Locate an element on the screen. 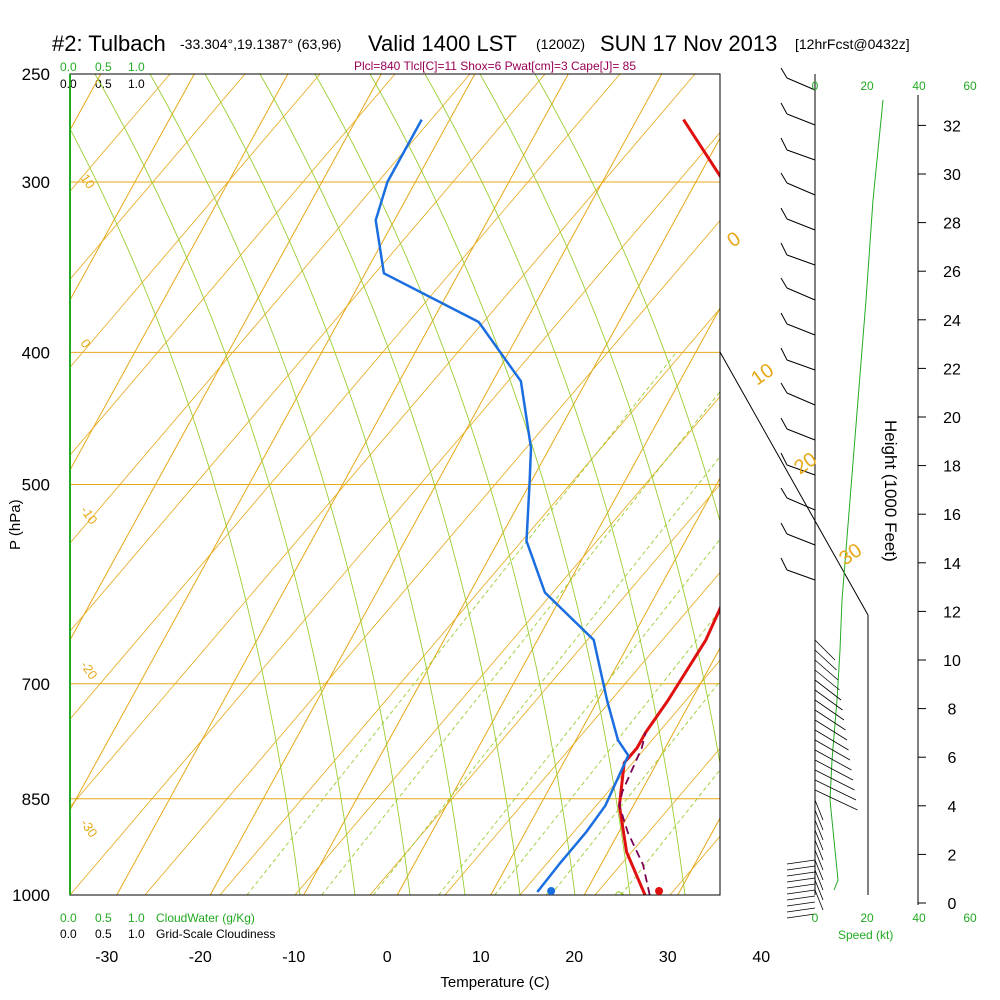 The height and width of the screenshot is (1000, 1000). pressure-tick-1000: 1000 is located at coordinates (31, 895).